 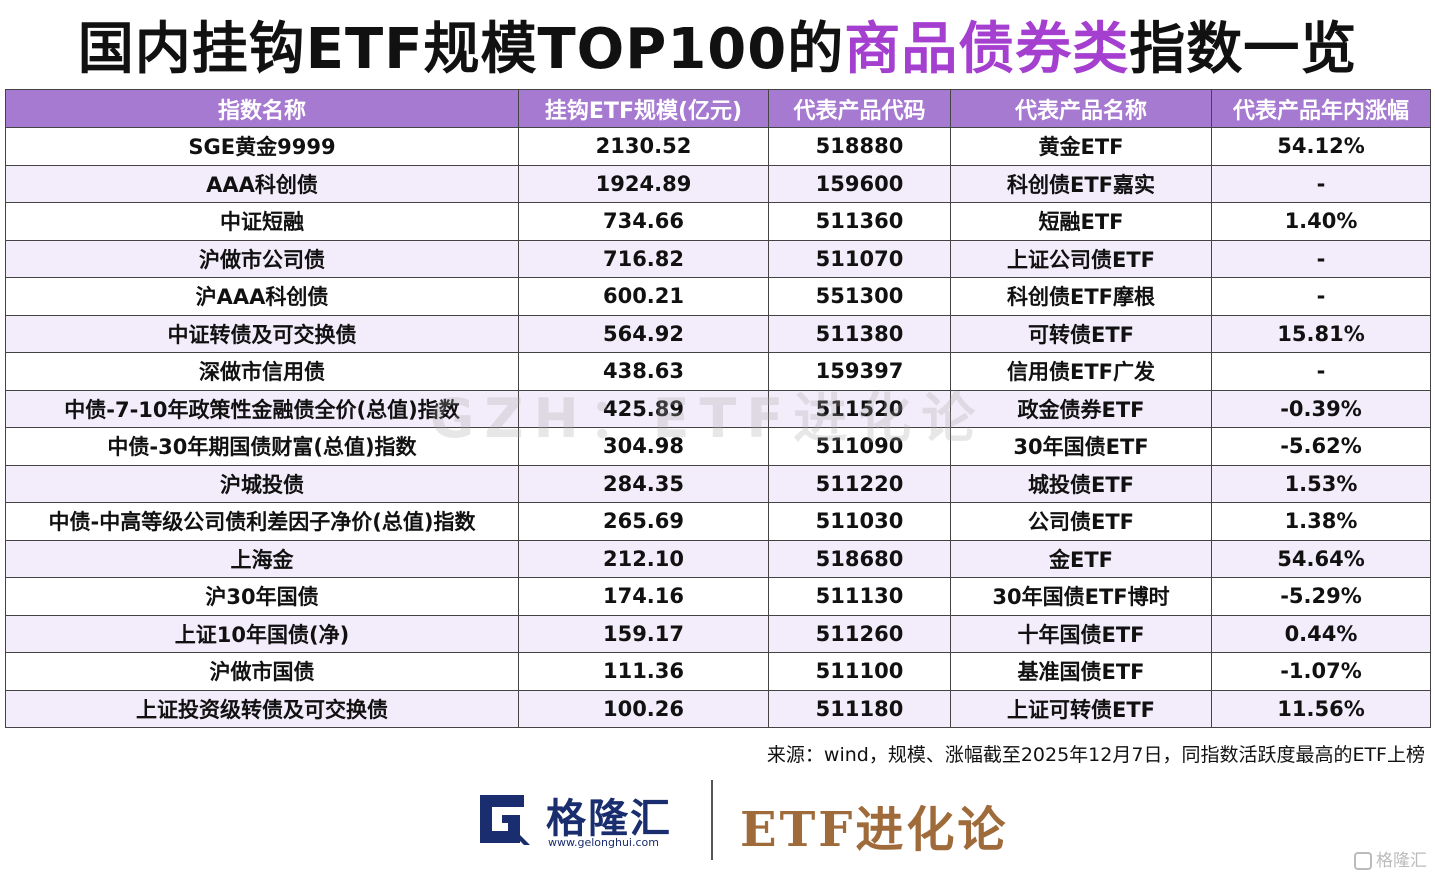 I want to click on cell-etf-scale: 174.16, so click(x=643, y=596).